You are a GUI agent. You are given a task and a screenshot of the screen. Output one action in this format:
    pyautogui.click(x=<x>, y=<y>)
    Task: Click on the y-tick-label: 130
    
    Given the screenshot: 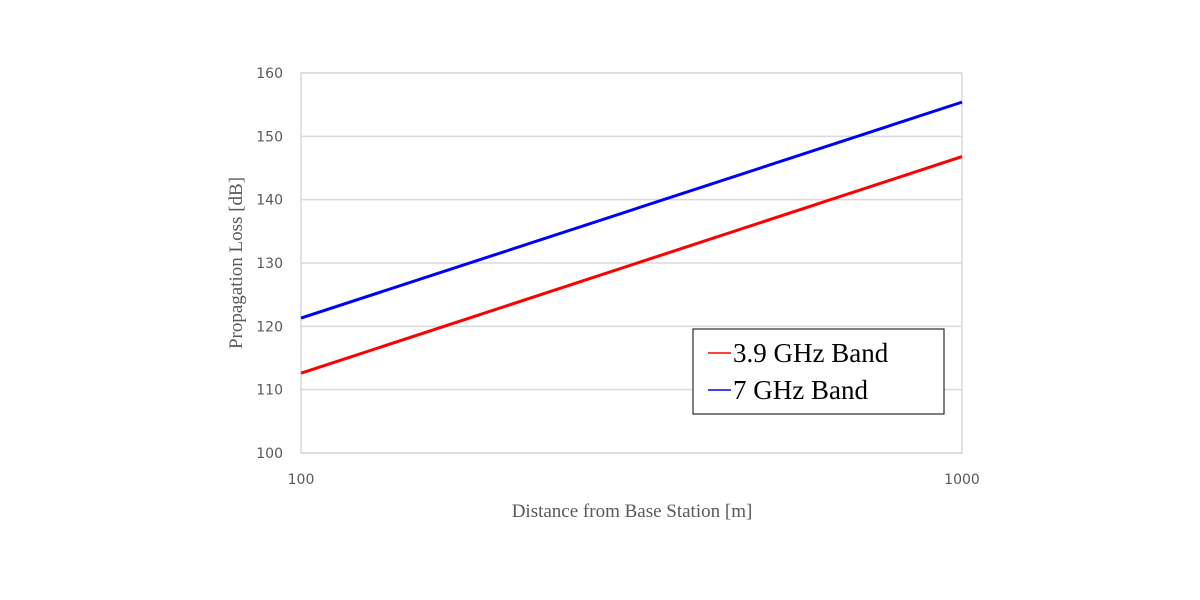 What is the action you would take?
    pyautogui.click(x=269, y=264)
    